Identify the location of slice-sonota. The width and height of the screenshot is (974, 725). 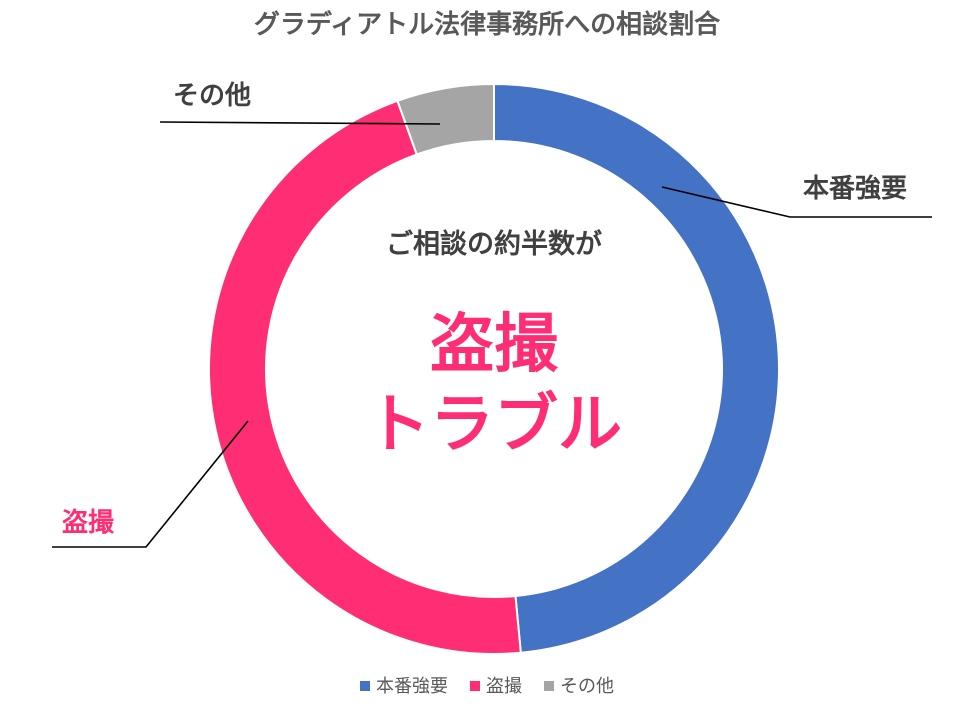
(445, 119).